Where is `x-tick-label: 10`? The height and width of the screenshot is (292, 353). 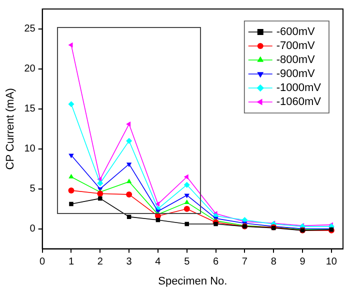 x-tick-label: 10 is located at coordinates (332, 262).